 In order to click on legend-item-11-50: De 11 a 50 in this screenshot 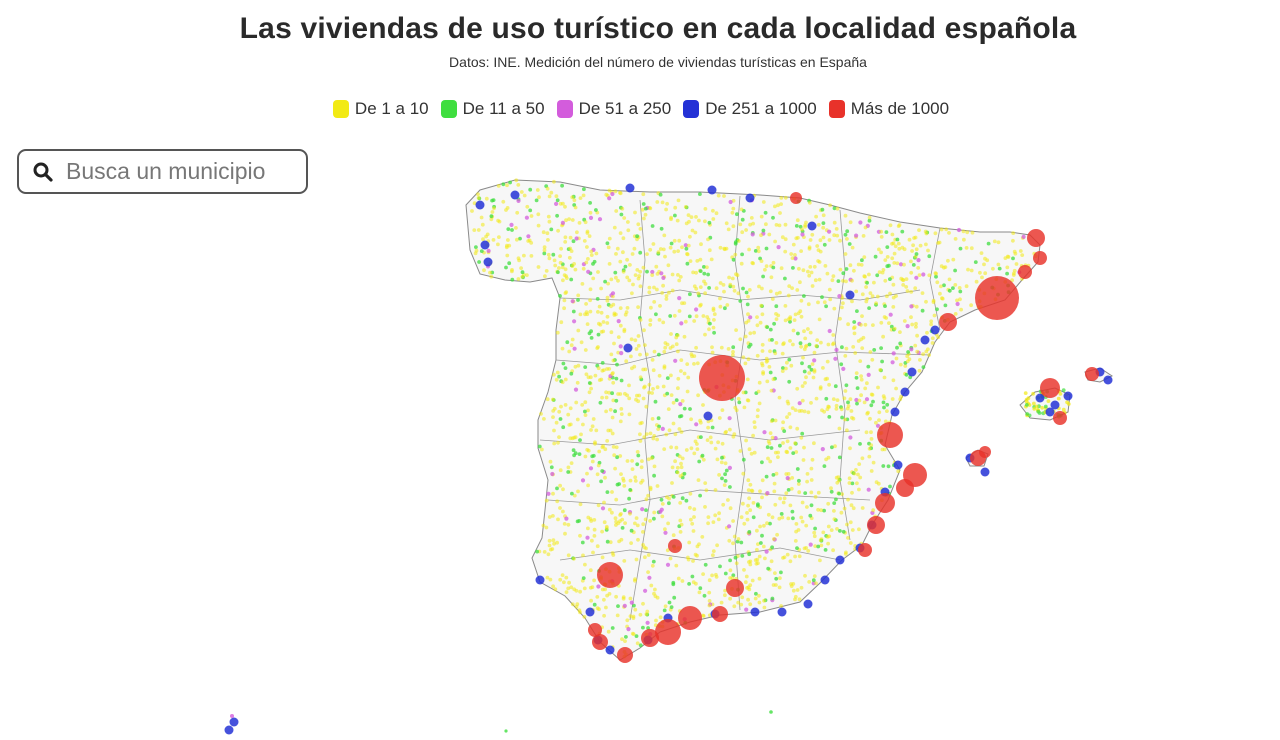, I will do `click(492, 109)`.